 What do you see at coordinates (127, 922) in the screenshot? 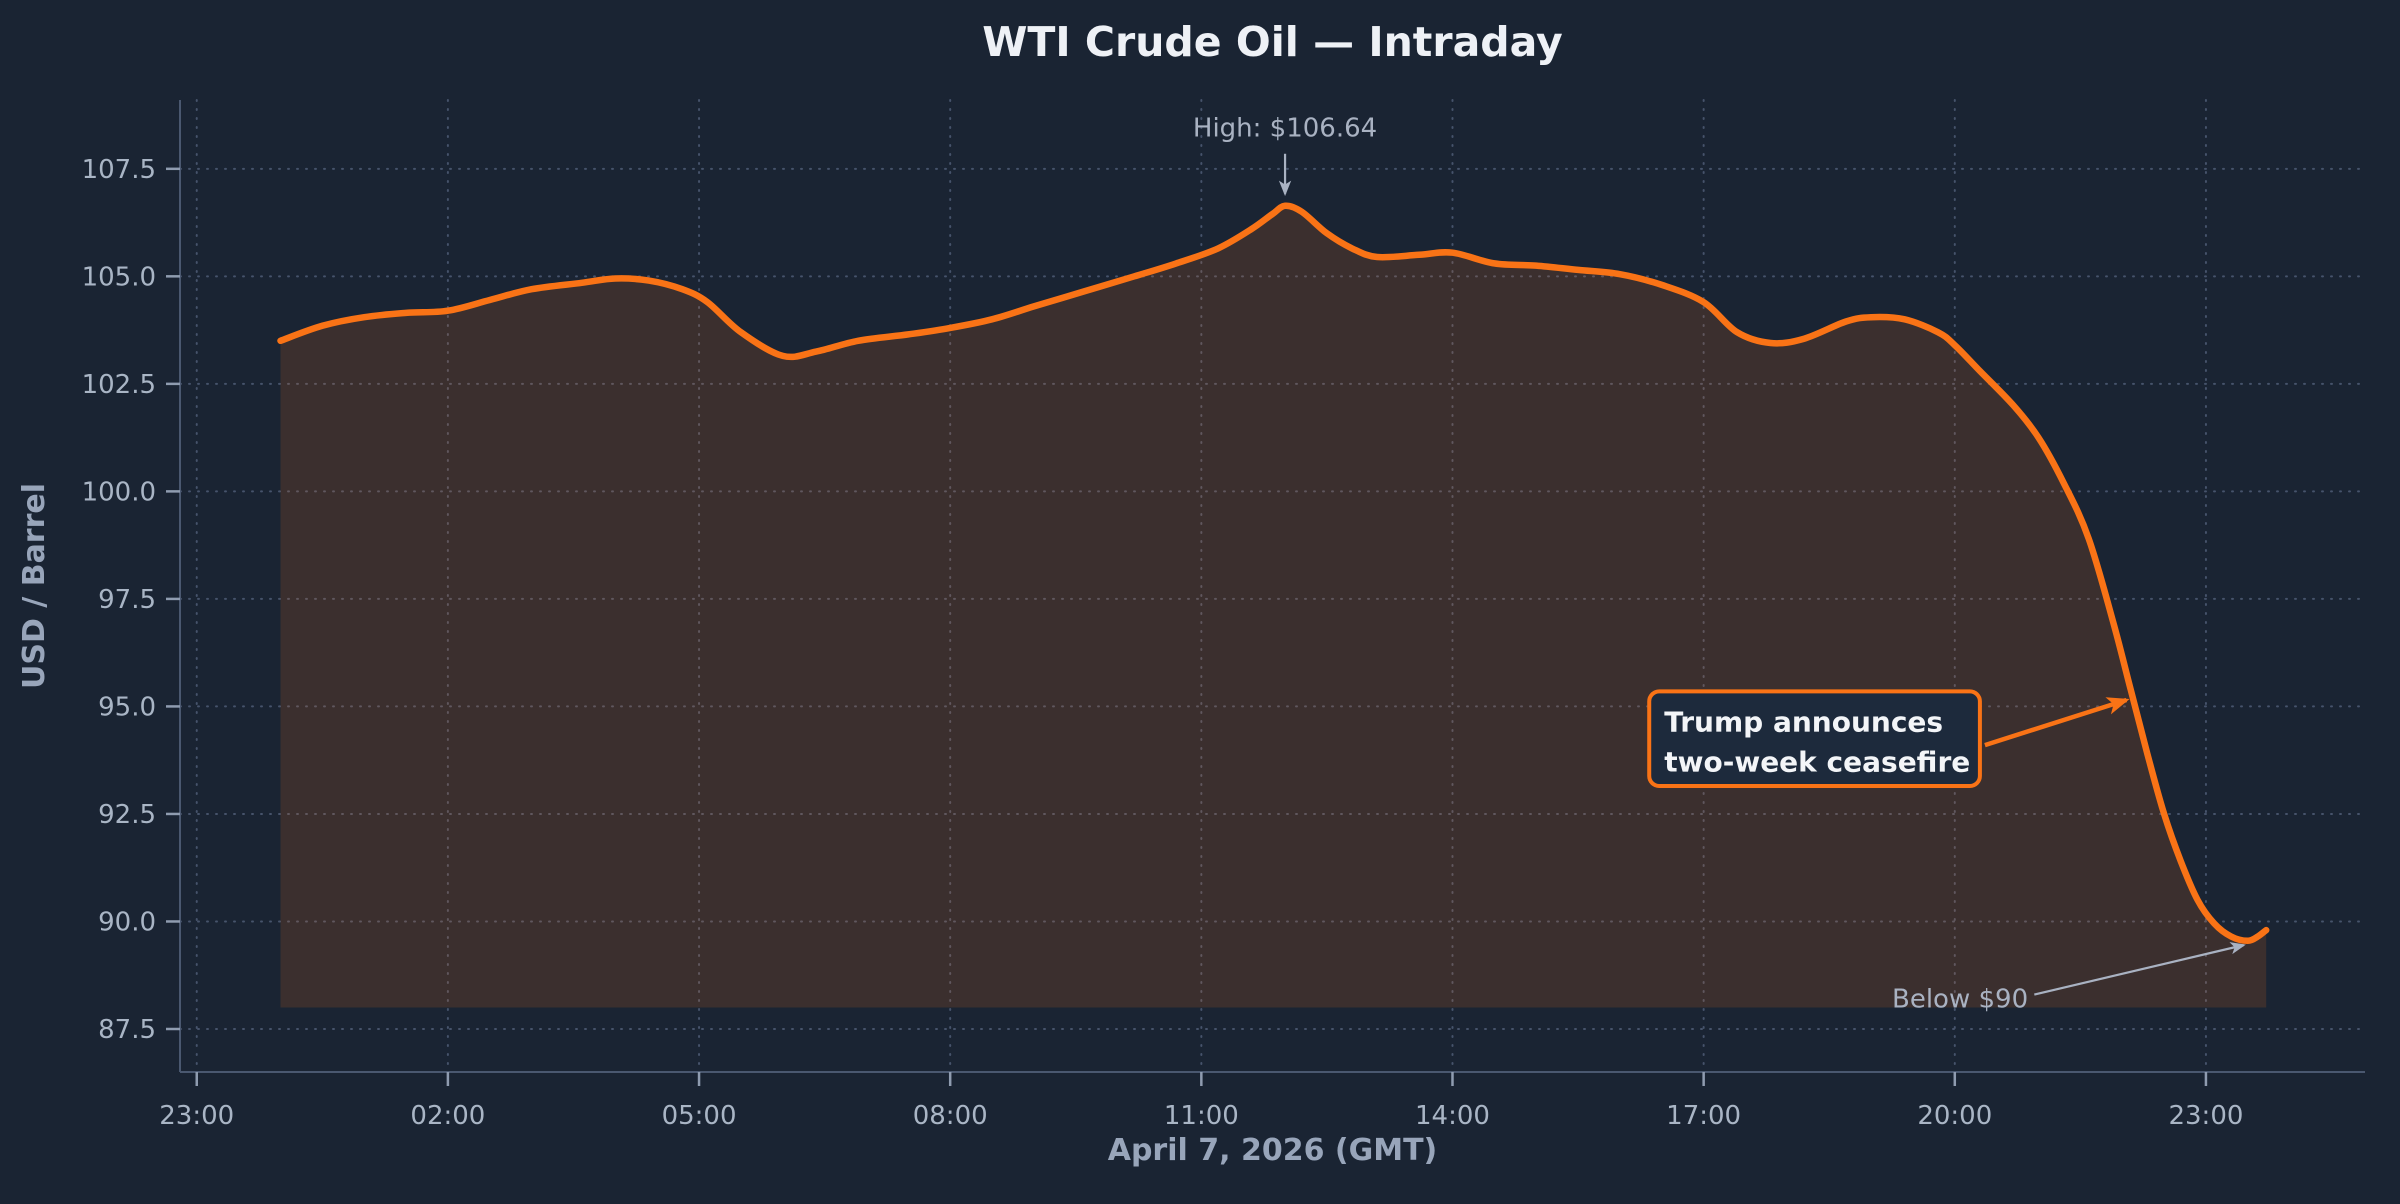
I see `y-tick-label: 90.0` at bounding box center [127, 922].